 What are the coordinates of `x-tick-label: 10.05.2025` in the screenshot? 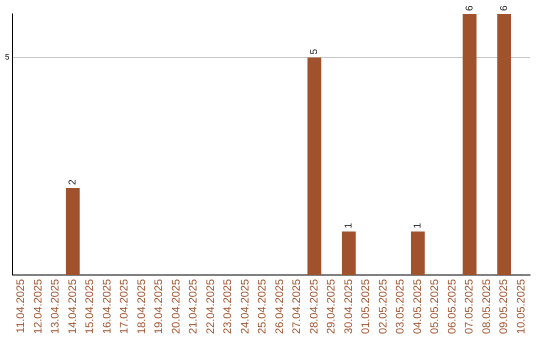 It's located at (521, 306).